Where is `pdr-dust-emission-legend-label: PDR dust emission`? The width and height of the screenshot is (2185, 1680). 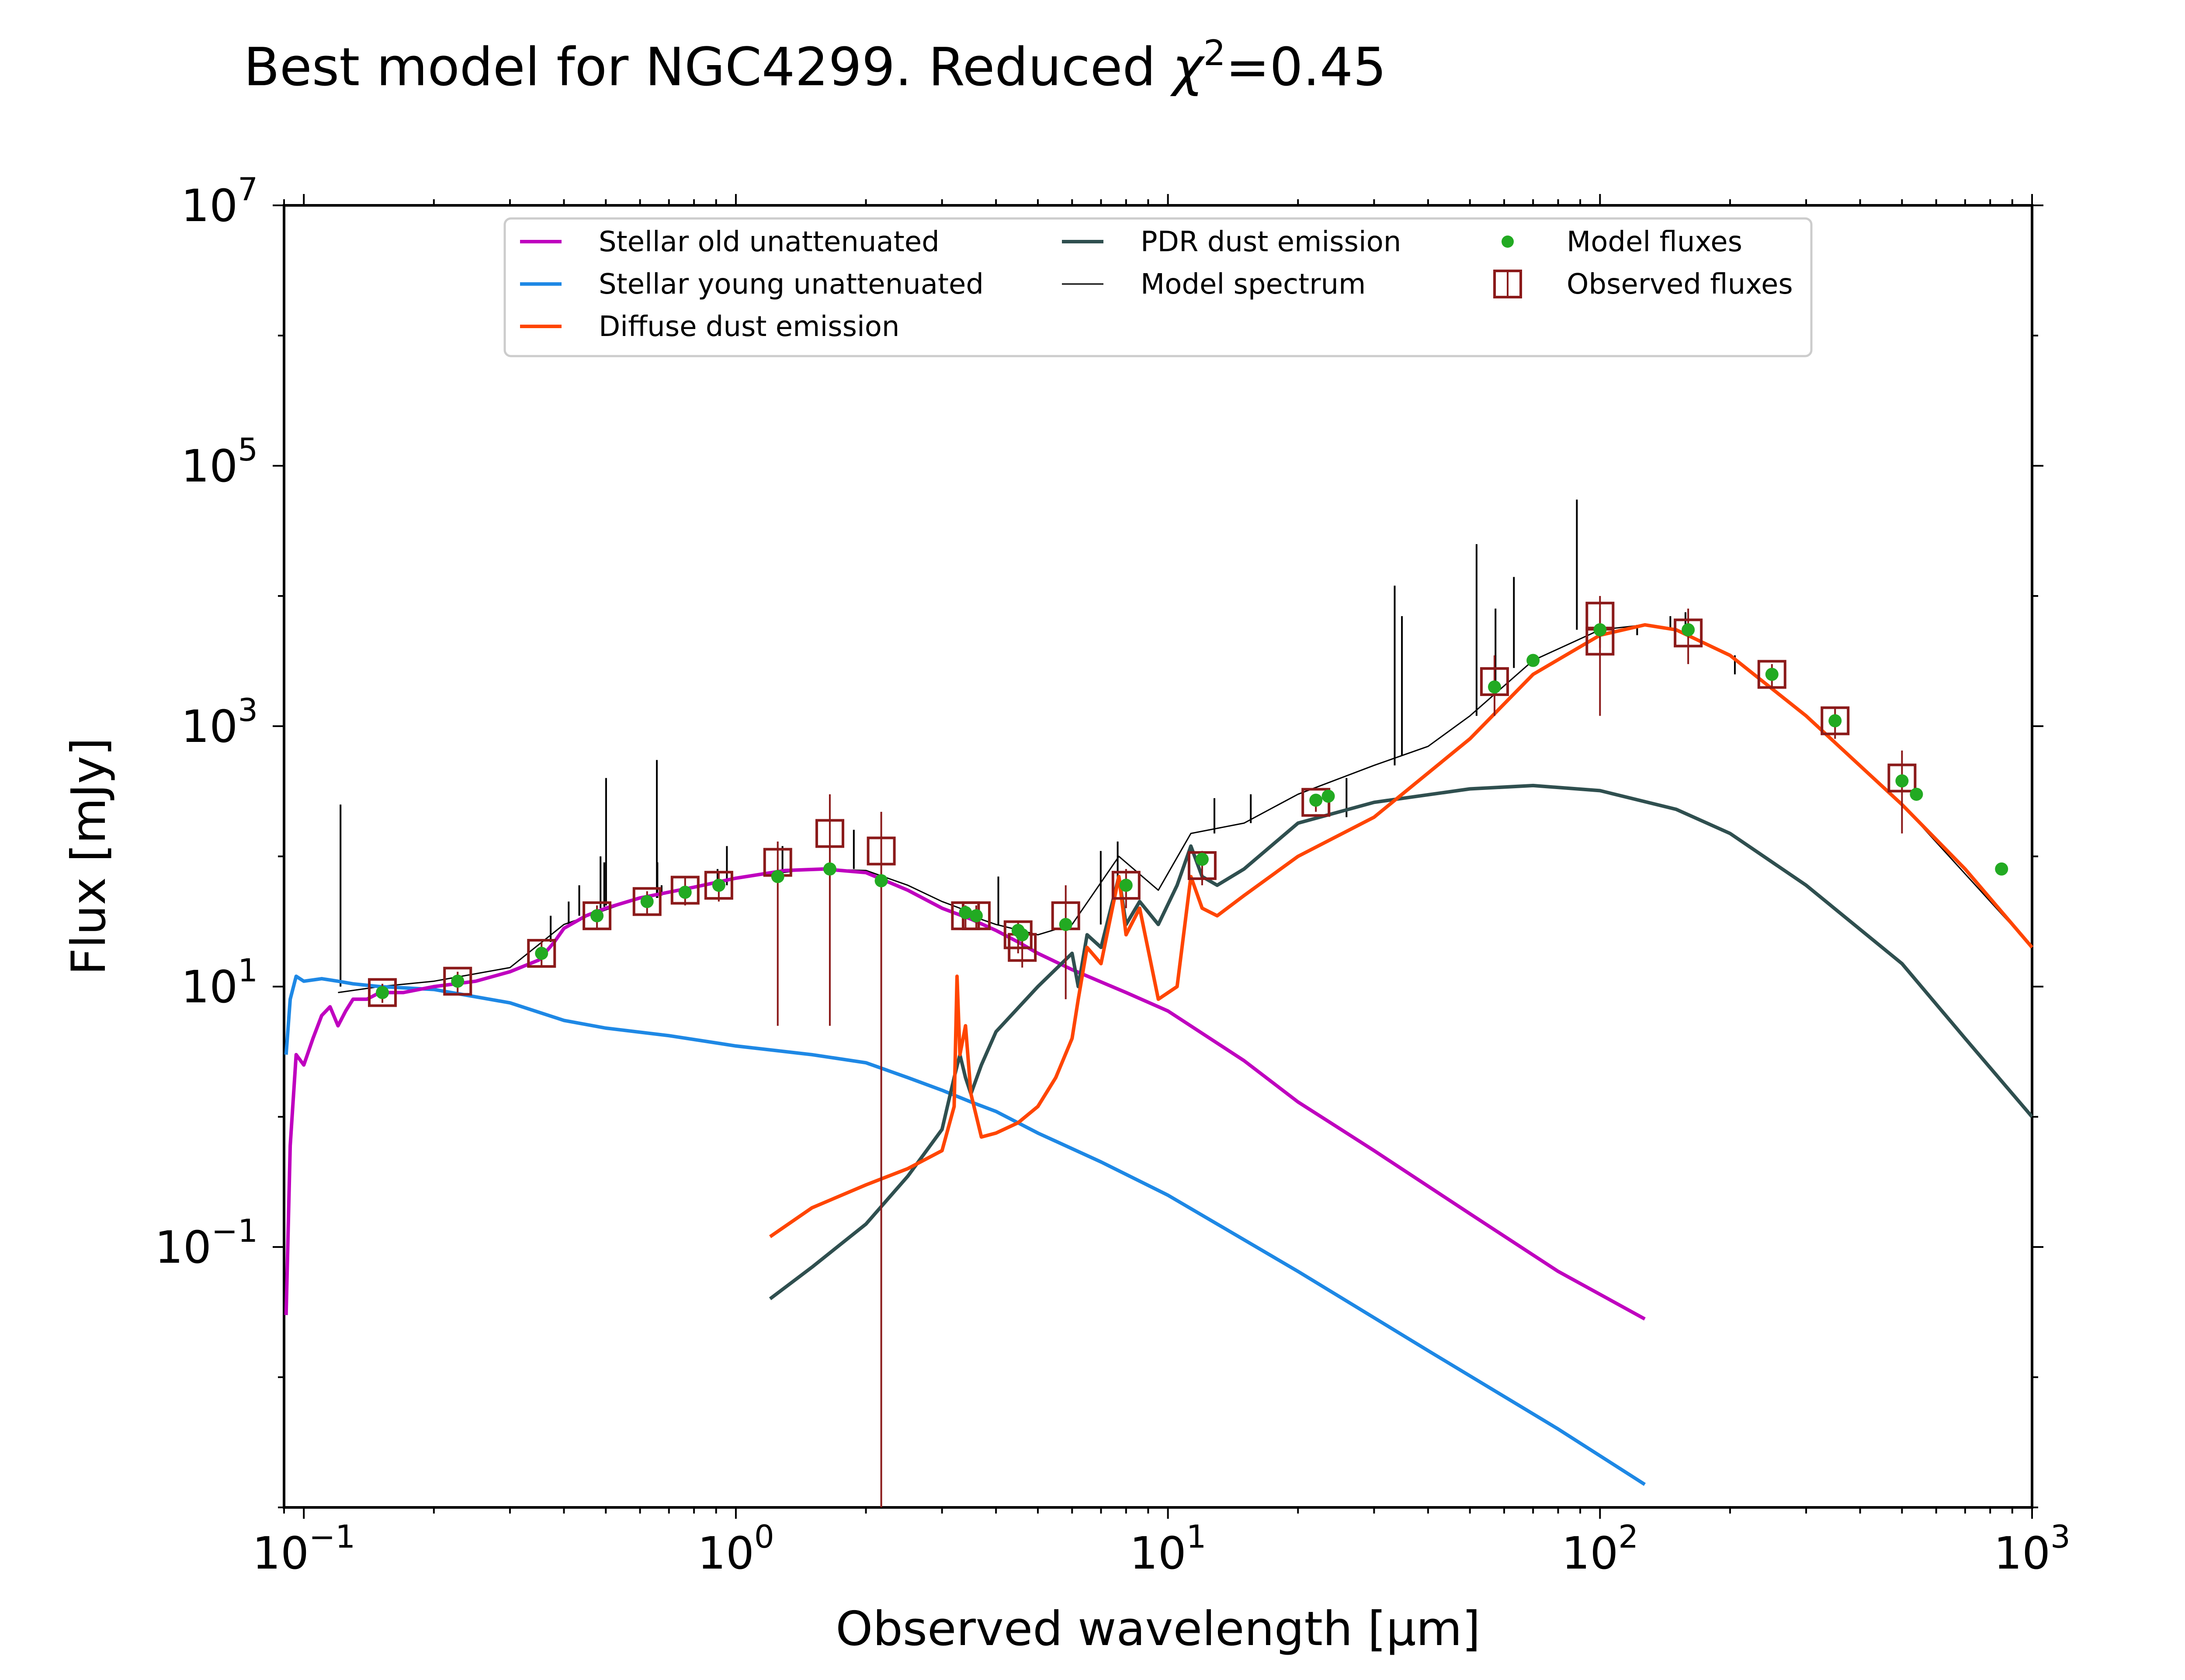 pdr-dust-emission-legend-label: PDR dust emission is located at coordinates (1271, 242).